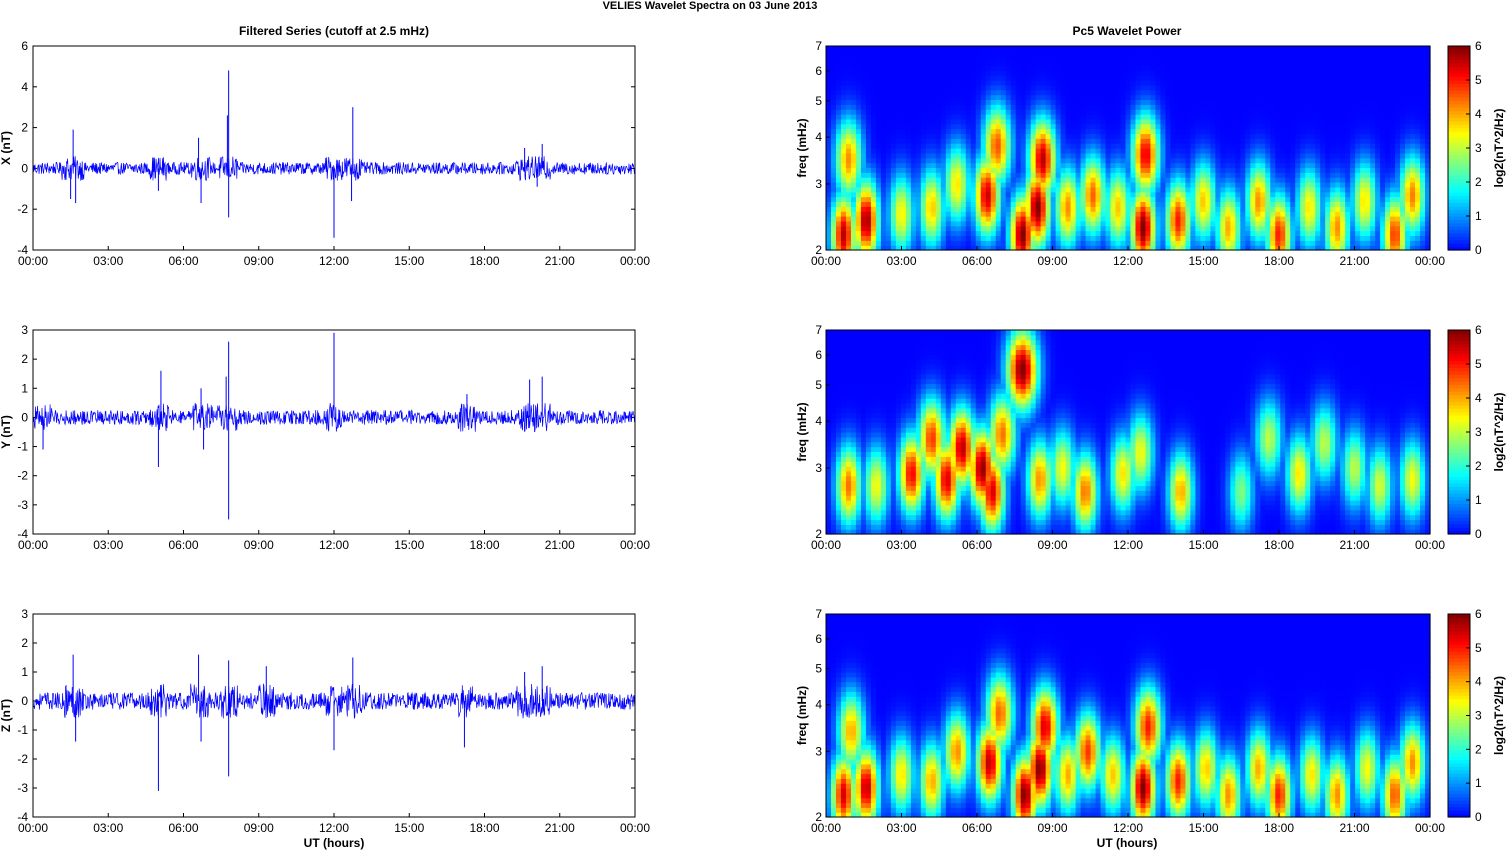 This screenshot has height=851, width=1511. I want to click on ytick-label: 2, so click(24, 643).